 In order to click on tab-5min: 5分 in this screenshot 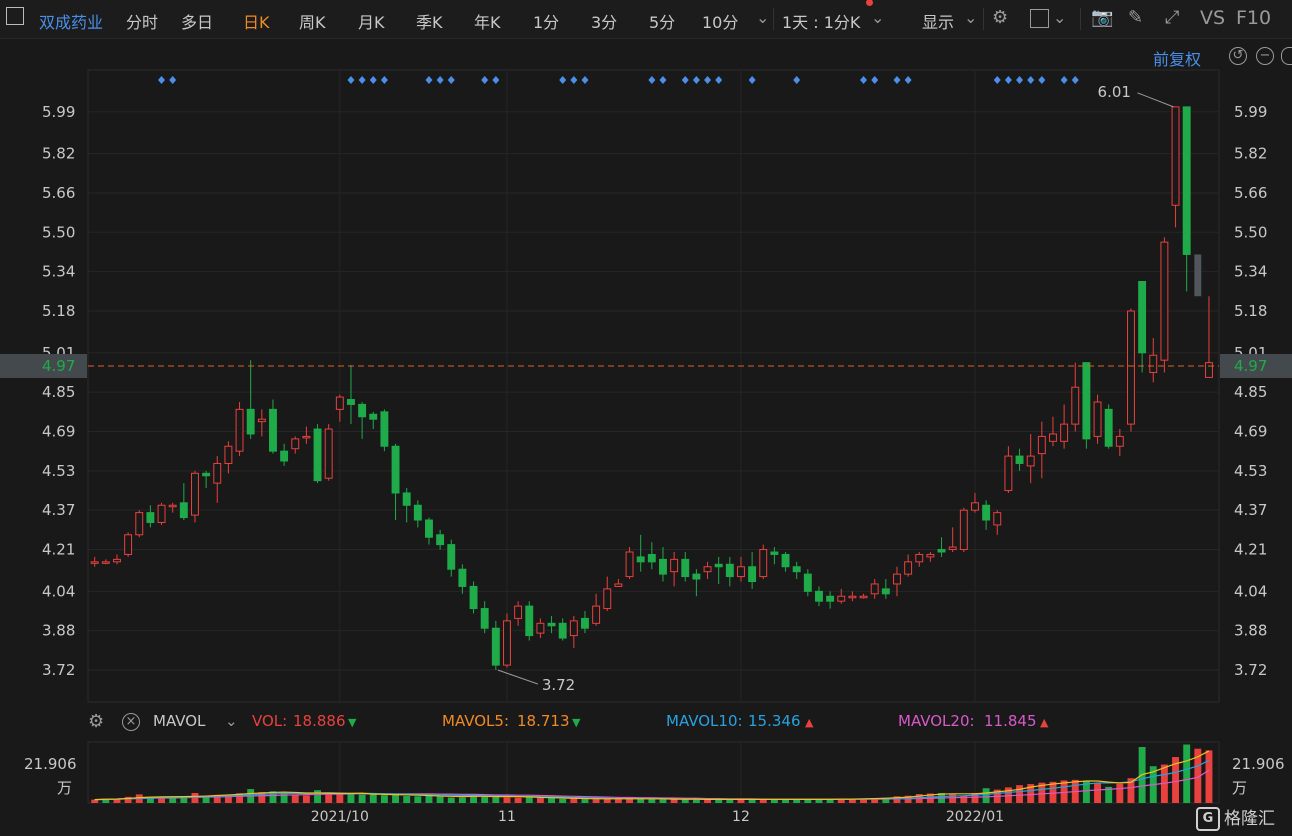, I will do `click(662, 22)`.